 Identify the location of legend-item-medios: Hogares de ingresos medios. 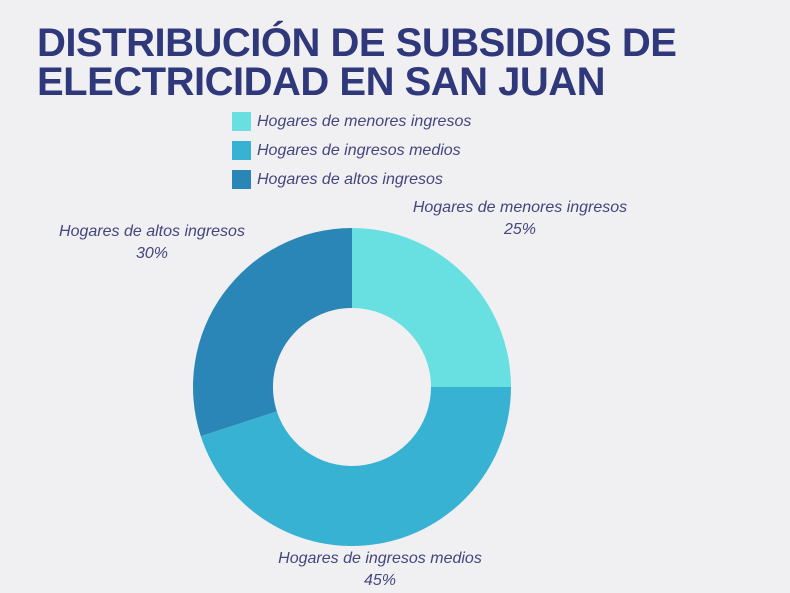
(351, 150).